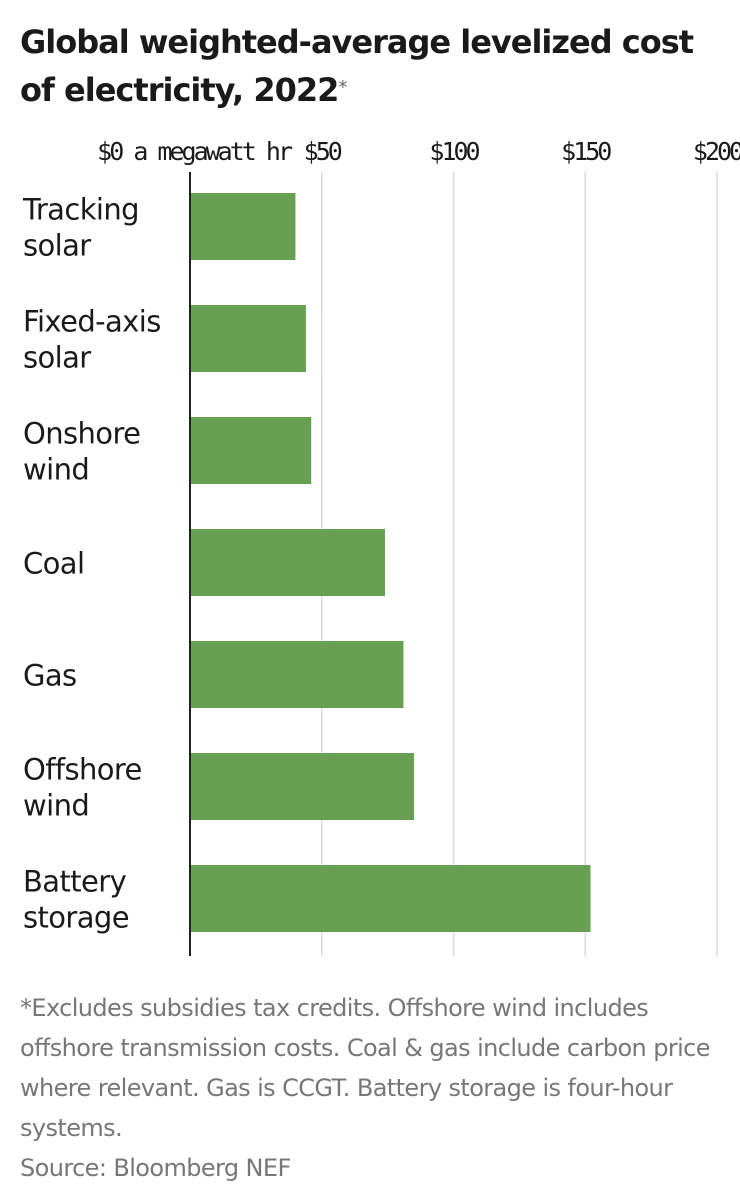  I want to click on bar-fixed-axis-solar, so click(248, 338).